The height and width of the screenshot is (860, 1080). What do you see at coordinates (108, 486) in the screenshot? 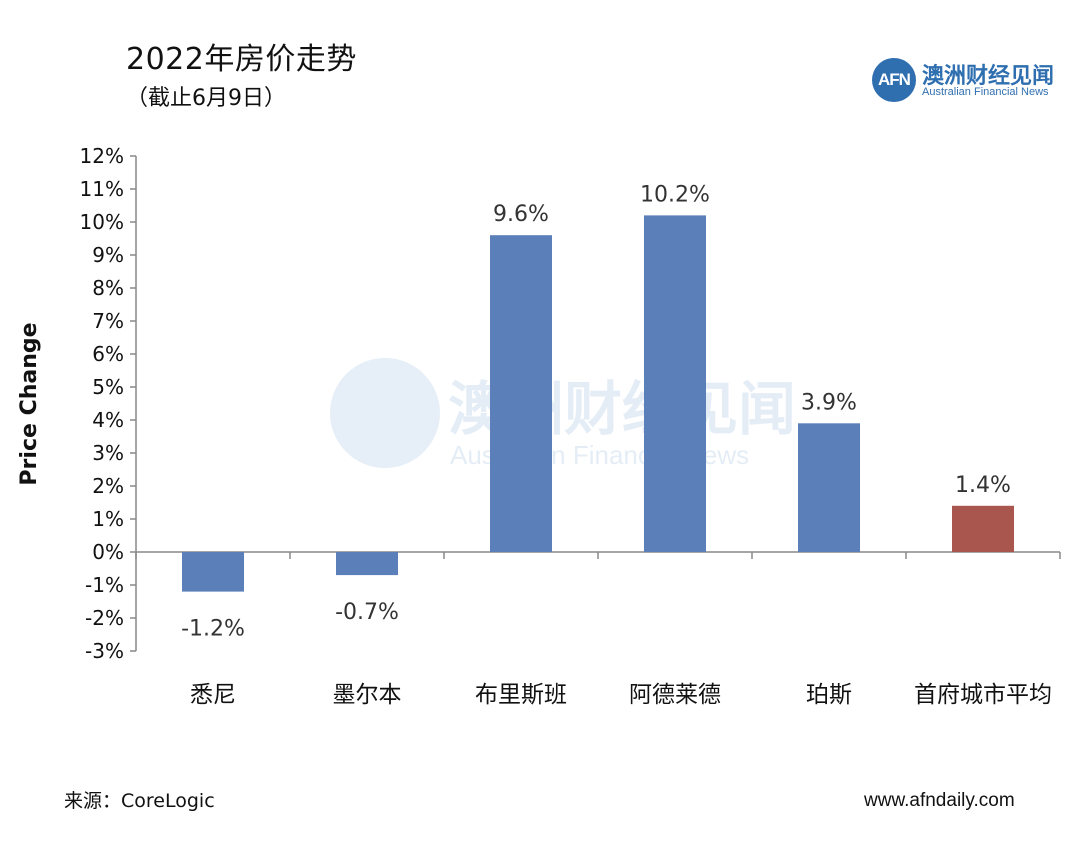
I see `y-tick-label: 2%` at bounding box center [108, 486].